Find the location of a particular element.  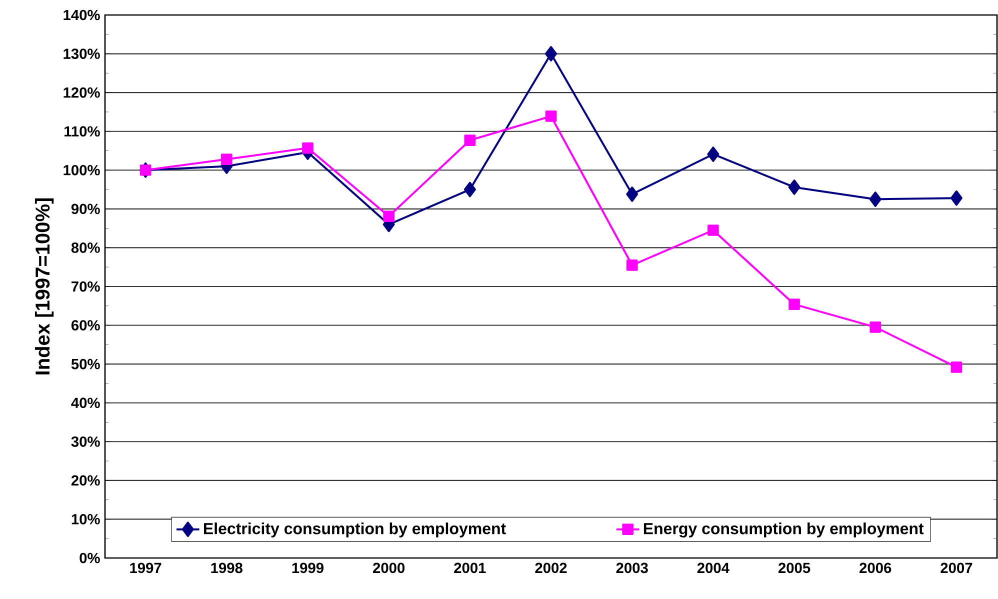

y-tick-label: 130% is located at coordinates (82, 53).